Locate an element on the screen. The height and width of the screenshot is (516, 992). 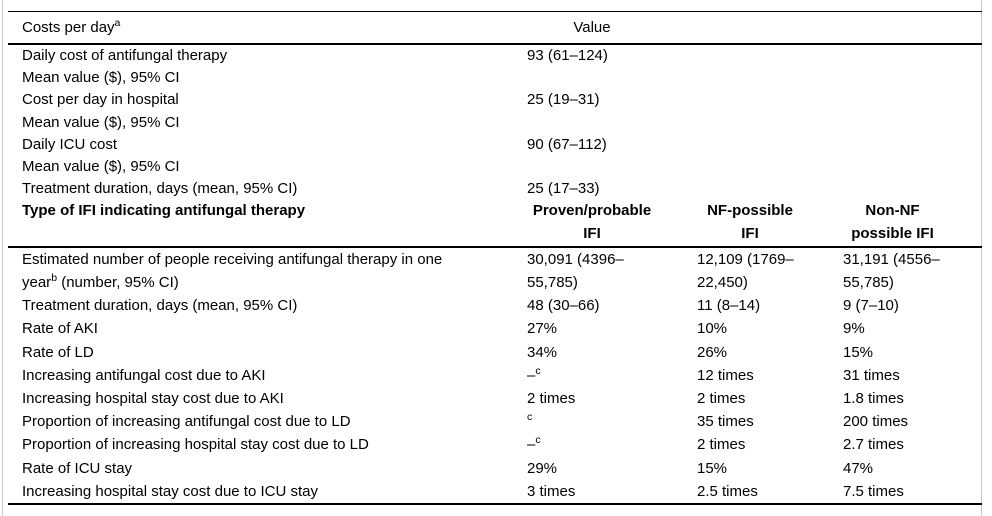
value-cell: 90 (67–112) is located at coordinates (567, 144).